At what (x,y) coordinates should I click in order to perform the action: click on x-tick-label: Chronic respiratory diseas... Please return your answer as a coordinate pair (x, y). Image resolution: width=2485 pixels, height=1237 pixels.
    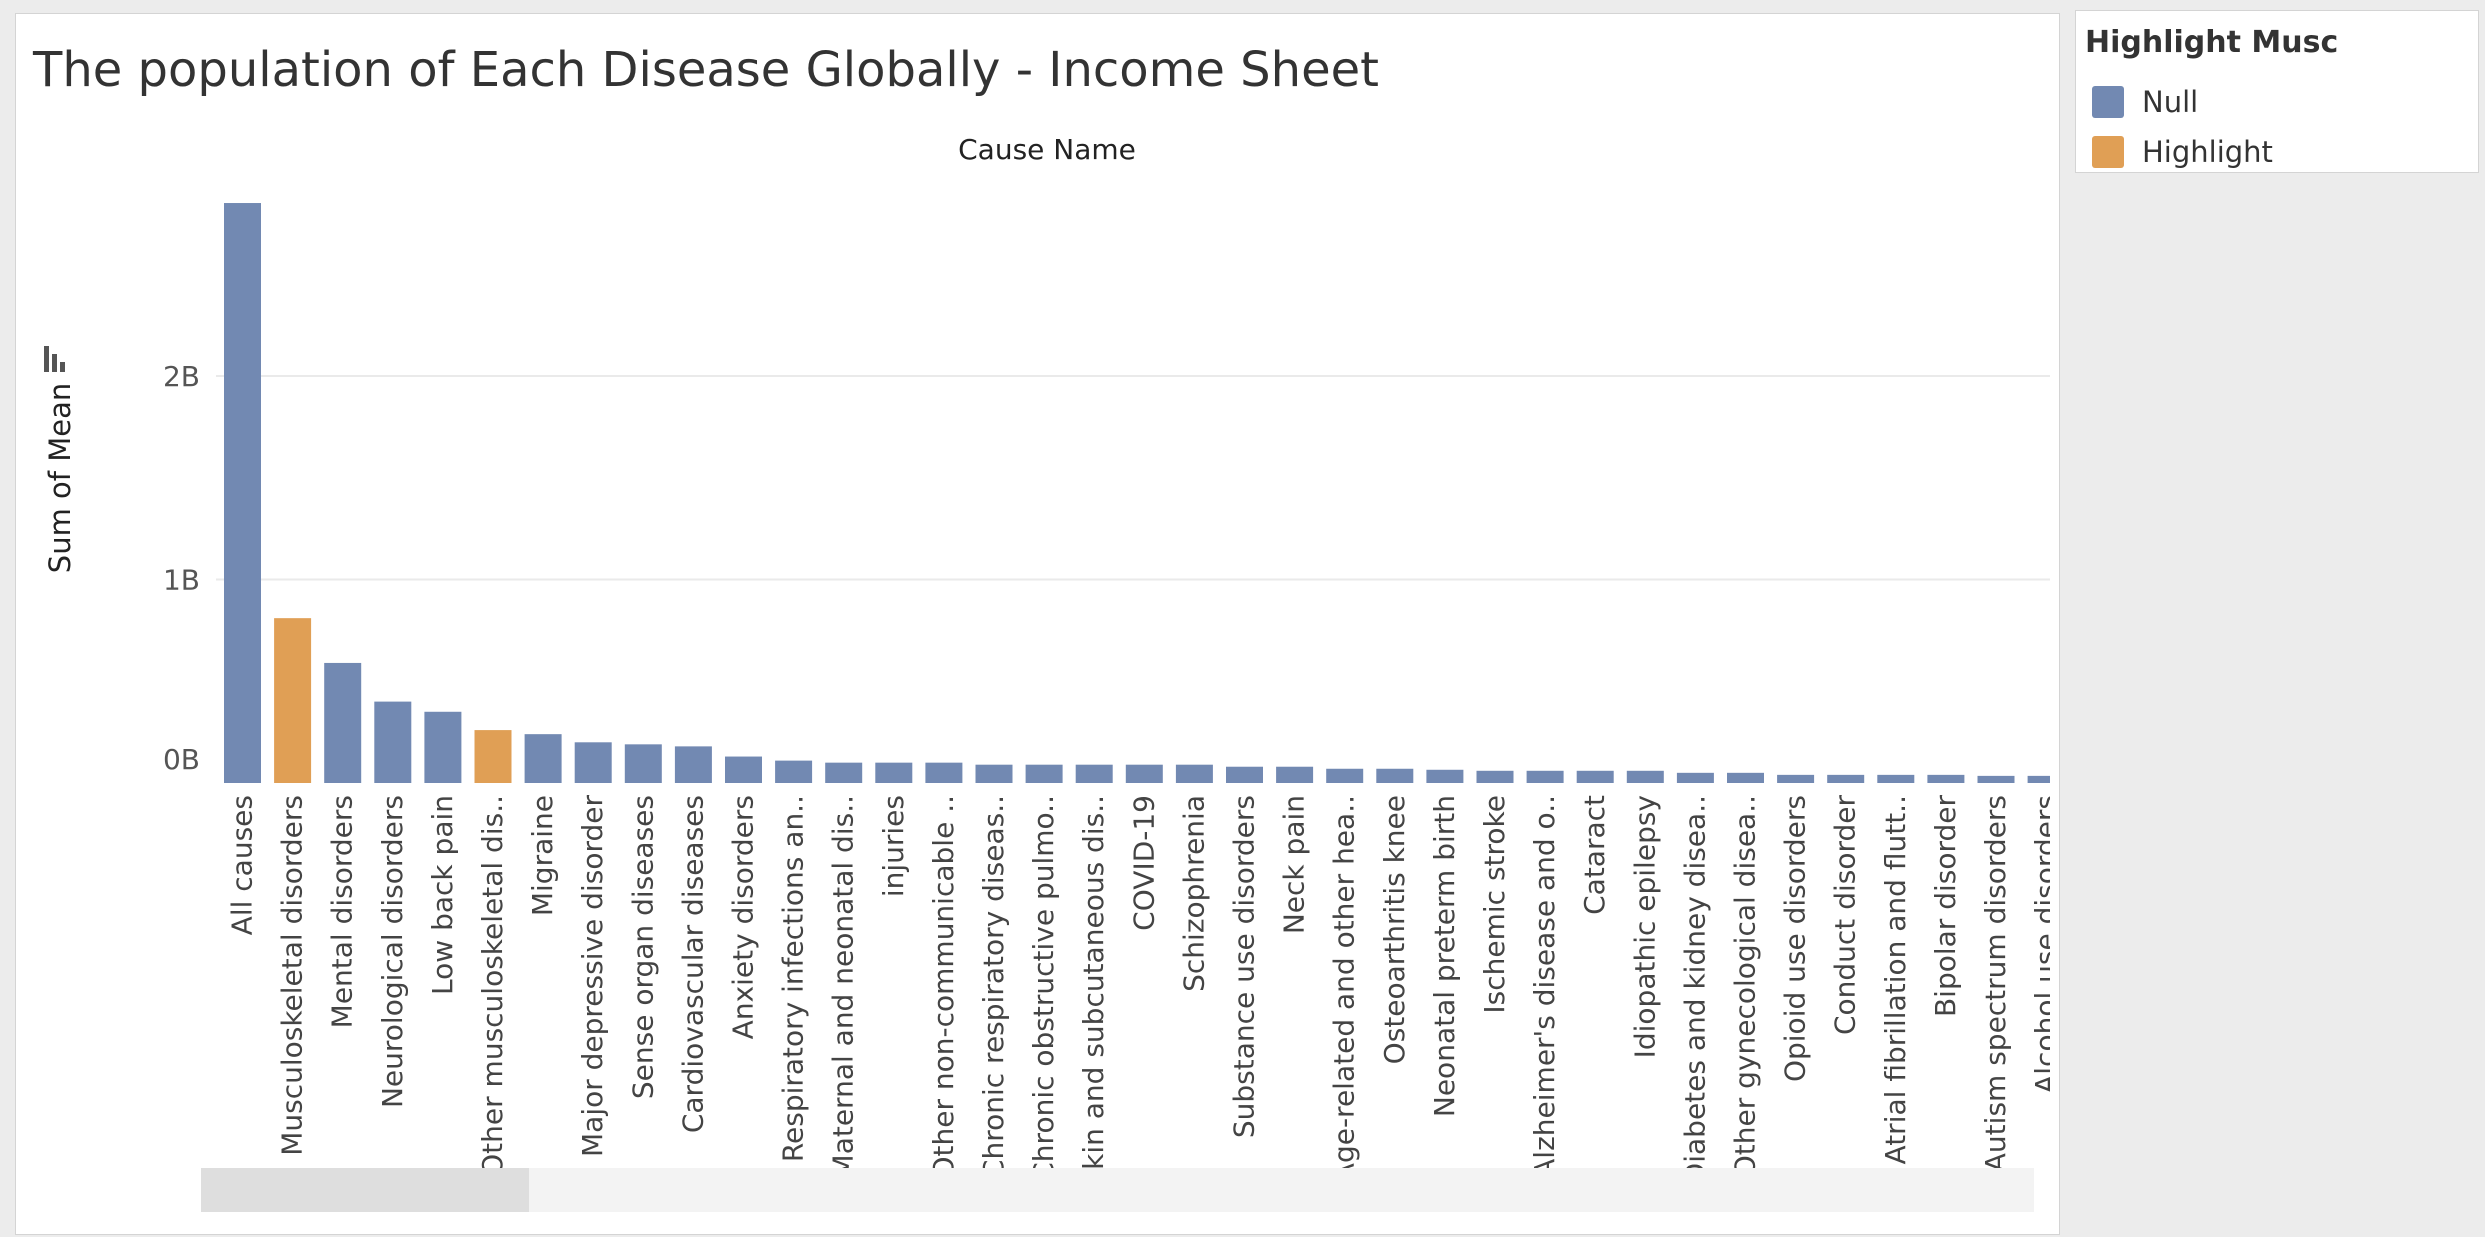
    Looking at the image, I should click on (993, 987).